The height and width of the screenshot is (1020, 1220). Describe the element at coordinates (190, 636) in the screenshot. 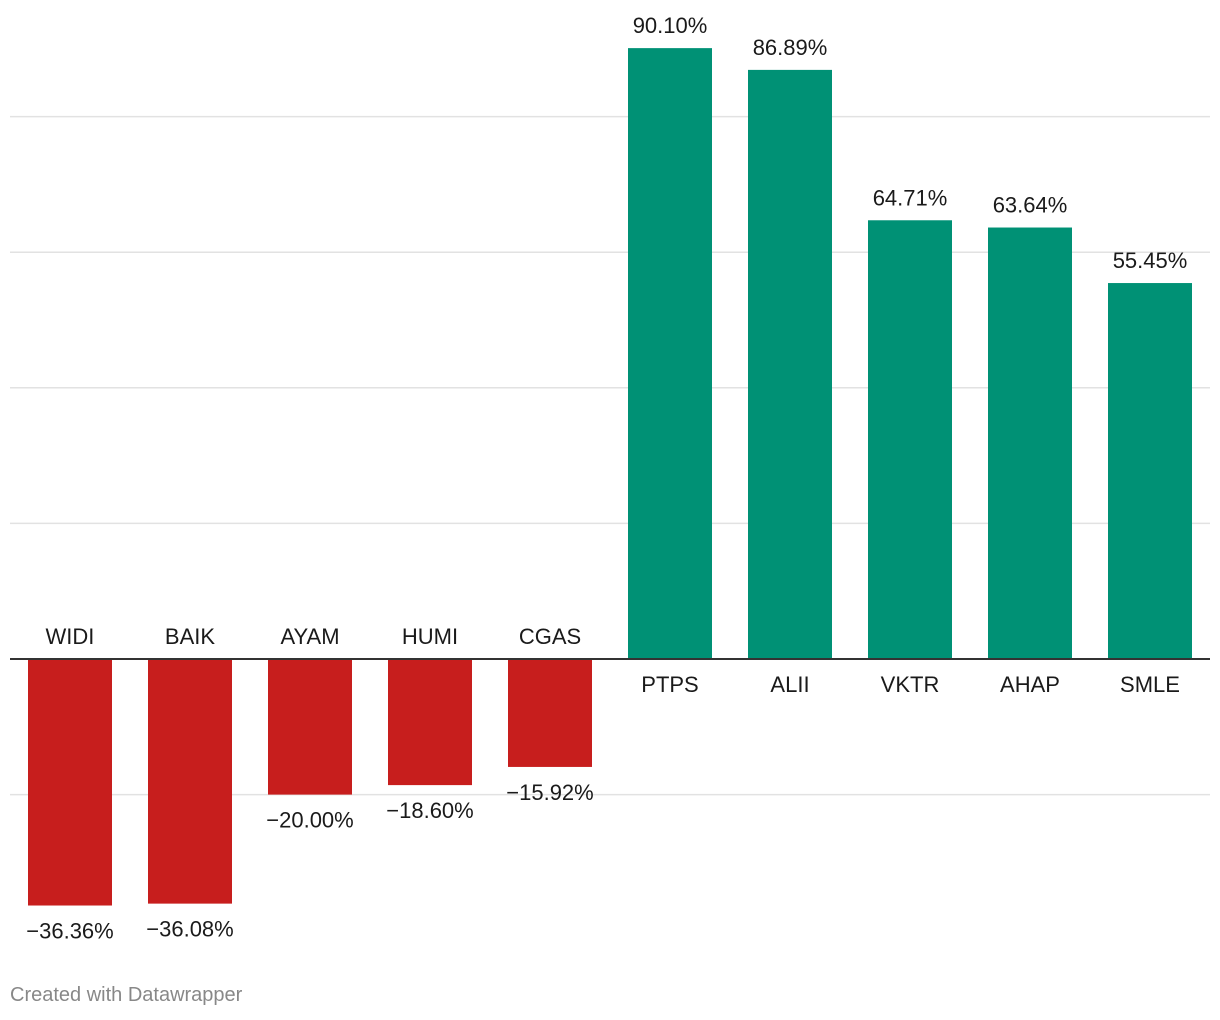

I see `category-label-baik: BAIK` at that location.